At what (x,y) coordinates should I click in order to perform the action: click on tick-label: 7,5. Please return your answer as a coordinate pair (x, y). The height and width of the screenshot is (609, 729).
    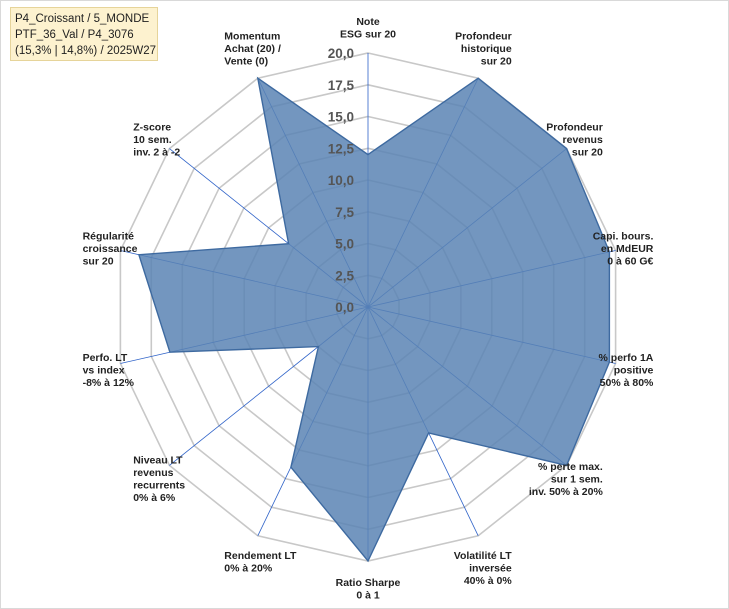
    Looking at the image, I should click on (344, 212).